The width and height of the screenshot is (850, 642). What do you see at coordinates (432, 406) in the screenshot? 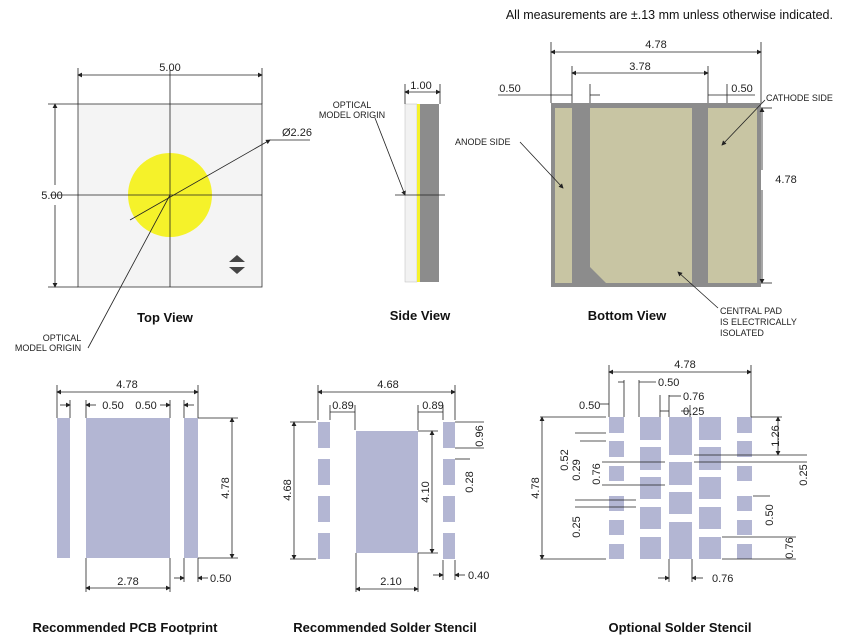
I see `stencil-right-gap-dim: 0.89` at bounding box center [432, 406].